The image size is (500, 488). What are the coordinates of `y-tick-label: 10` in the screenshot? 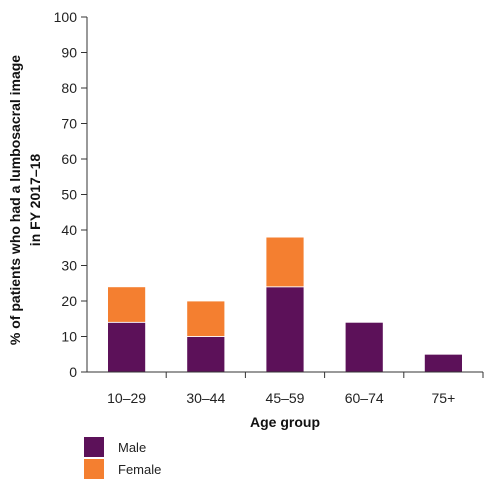 It's located at (69, 337).